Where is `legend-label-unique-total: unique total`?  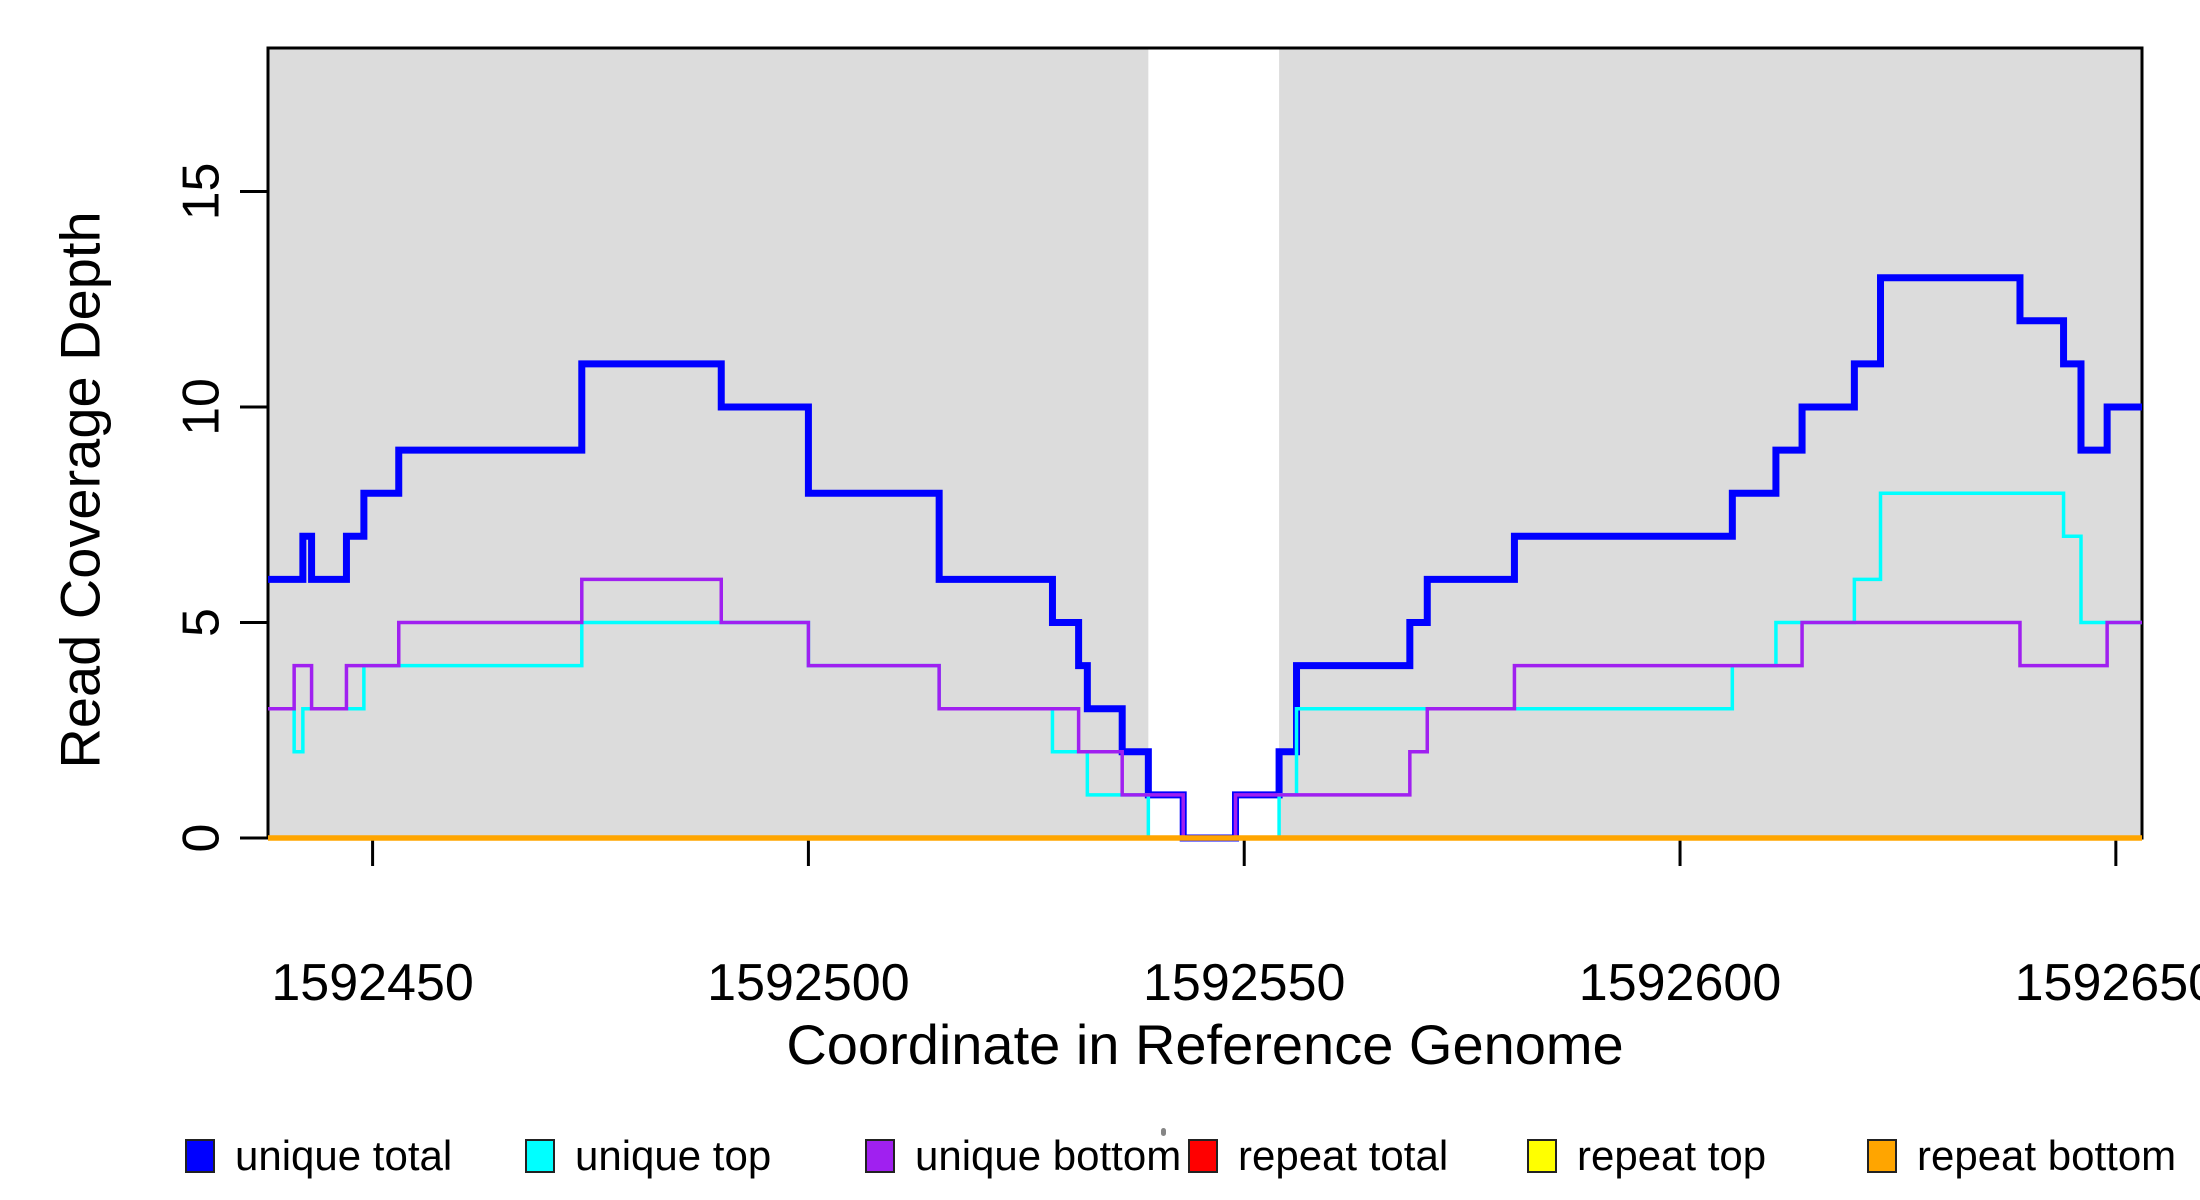 legend-label-unique-total: unique total is located at coordinates (344, 1155).